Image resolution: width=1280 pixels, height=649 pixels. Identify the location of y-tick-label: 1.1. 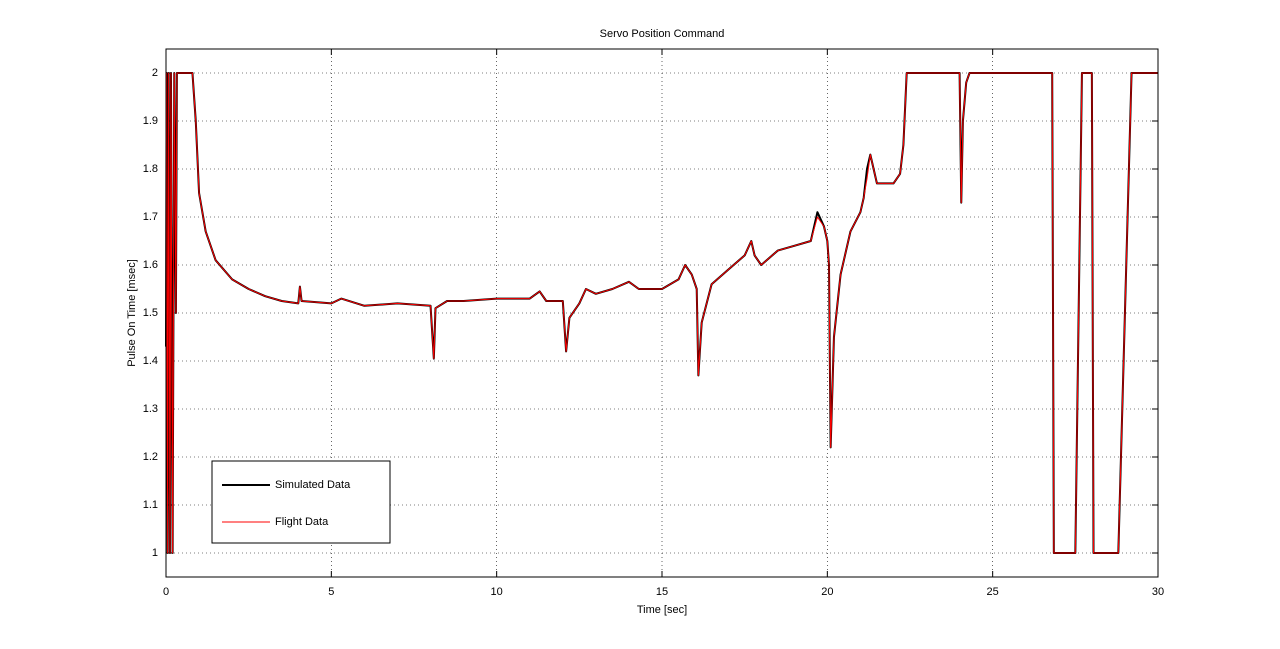
(150, 505).